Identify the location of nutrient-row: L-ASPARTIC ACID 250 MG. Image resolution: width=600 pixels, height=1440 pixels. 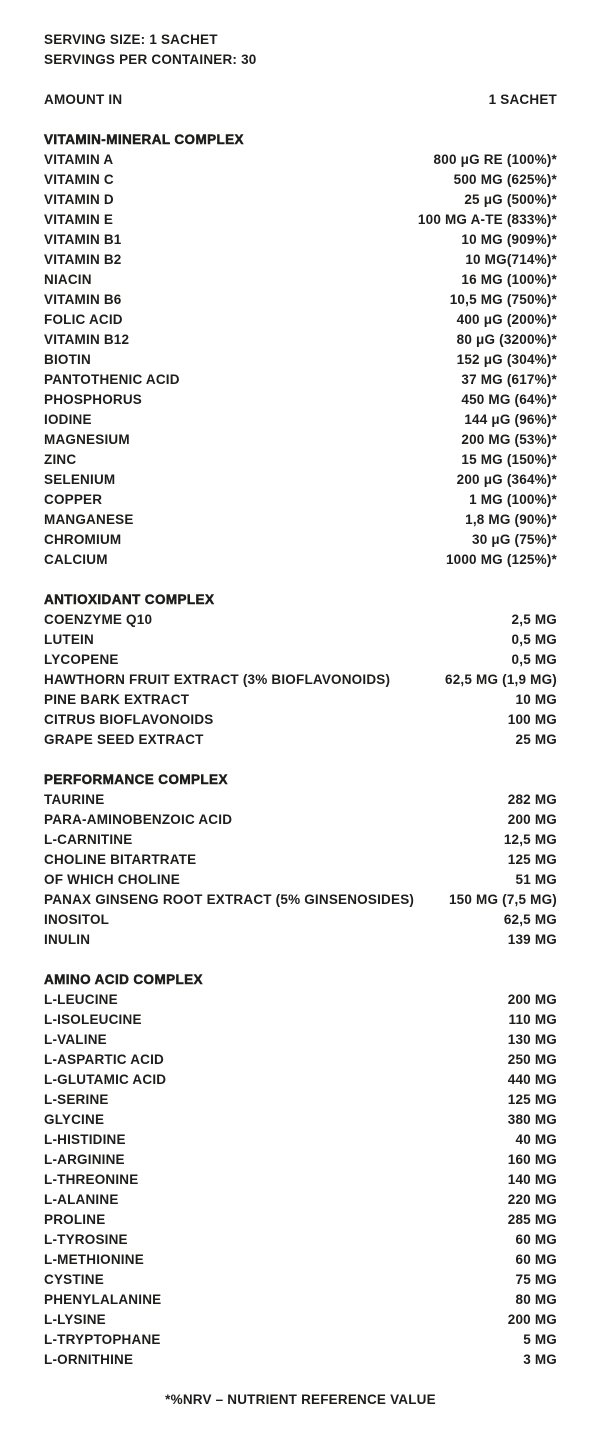
(300, 1060).